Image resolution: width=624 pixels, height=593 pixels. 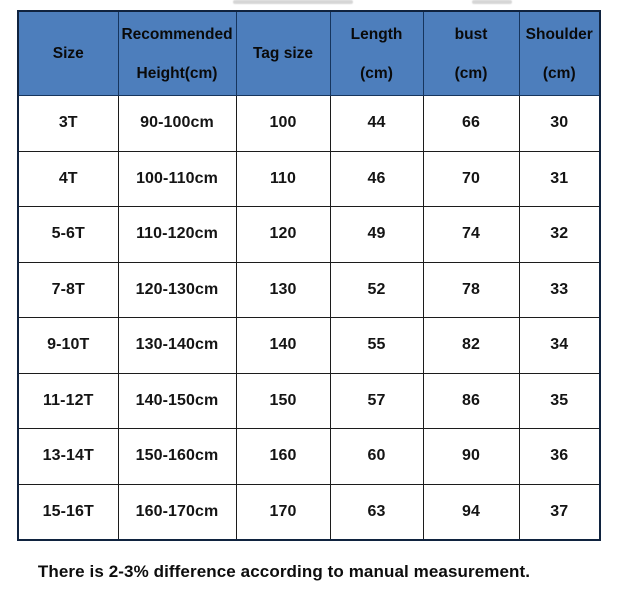 I want to click on col-header-recommended-line2: Height(cm), so click(x=177, y=73).